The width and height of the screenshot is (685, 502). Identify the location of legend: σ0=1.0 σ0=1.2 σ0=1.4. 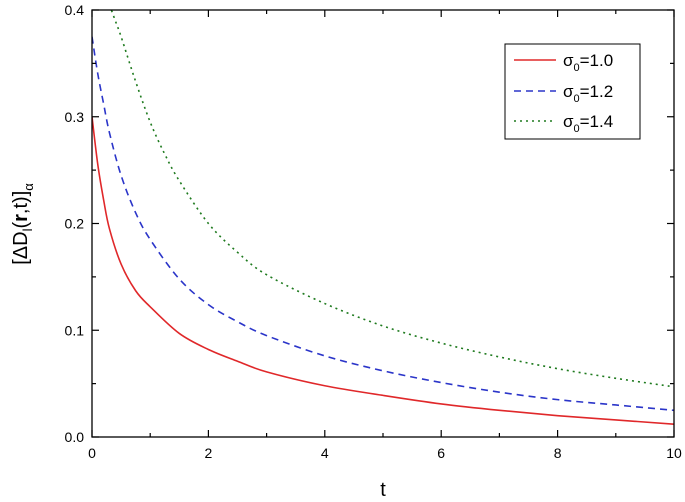
(572, 91).